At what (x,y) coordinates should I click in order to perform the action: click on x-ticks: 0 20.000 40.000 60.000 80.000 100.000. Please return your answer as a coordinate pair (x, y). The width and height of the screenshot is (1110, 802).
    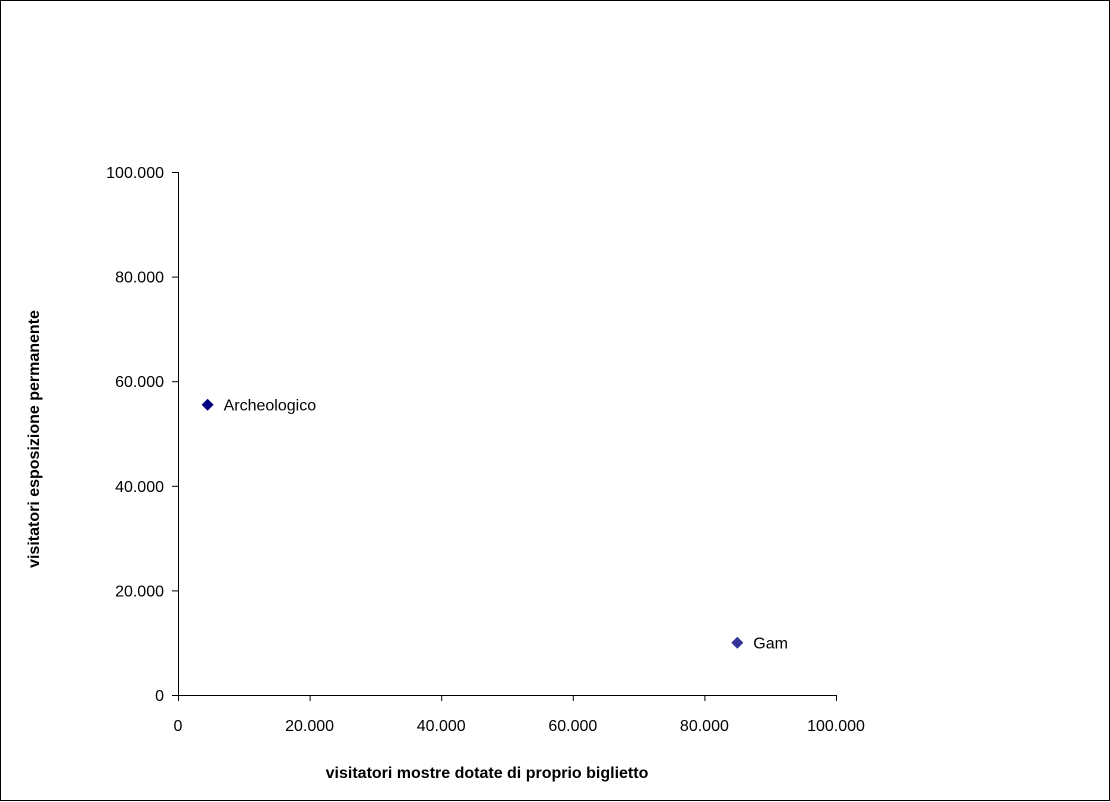
    Looking at the image, I should click on (519, 715).